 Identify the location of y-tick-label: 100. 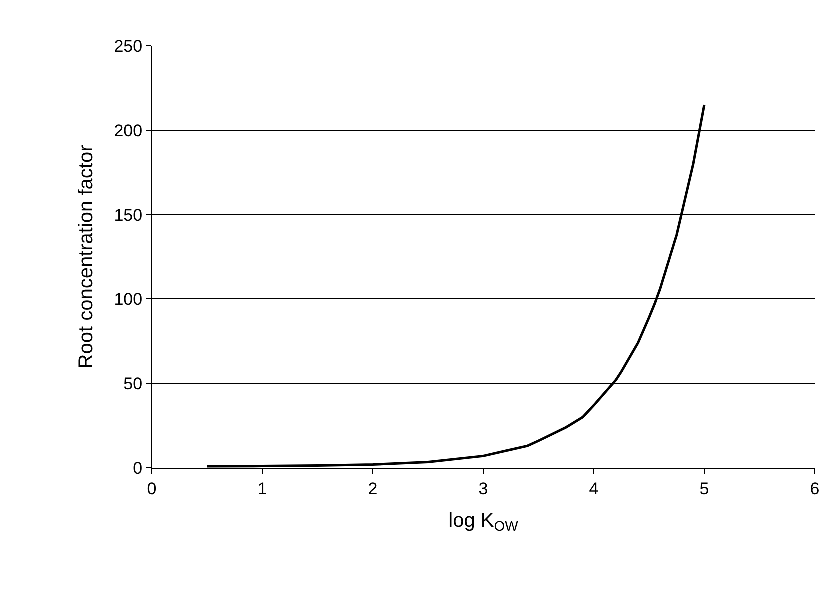
(128, 300).